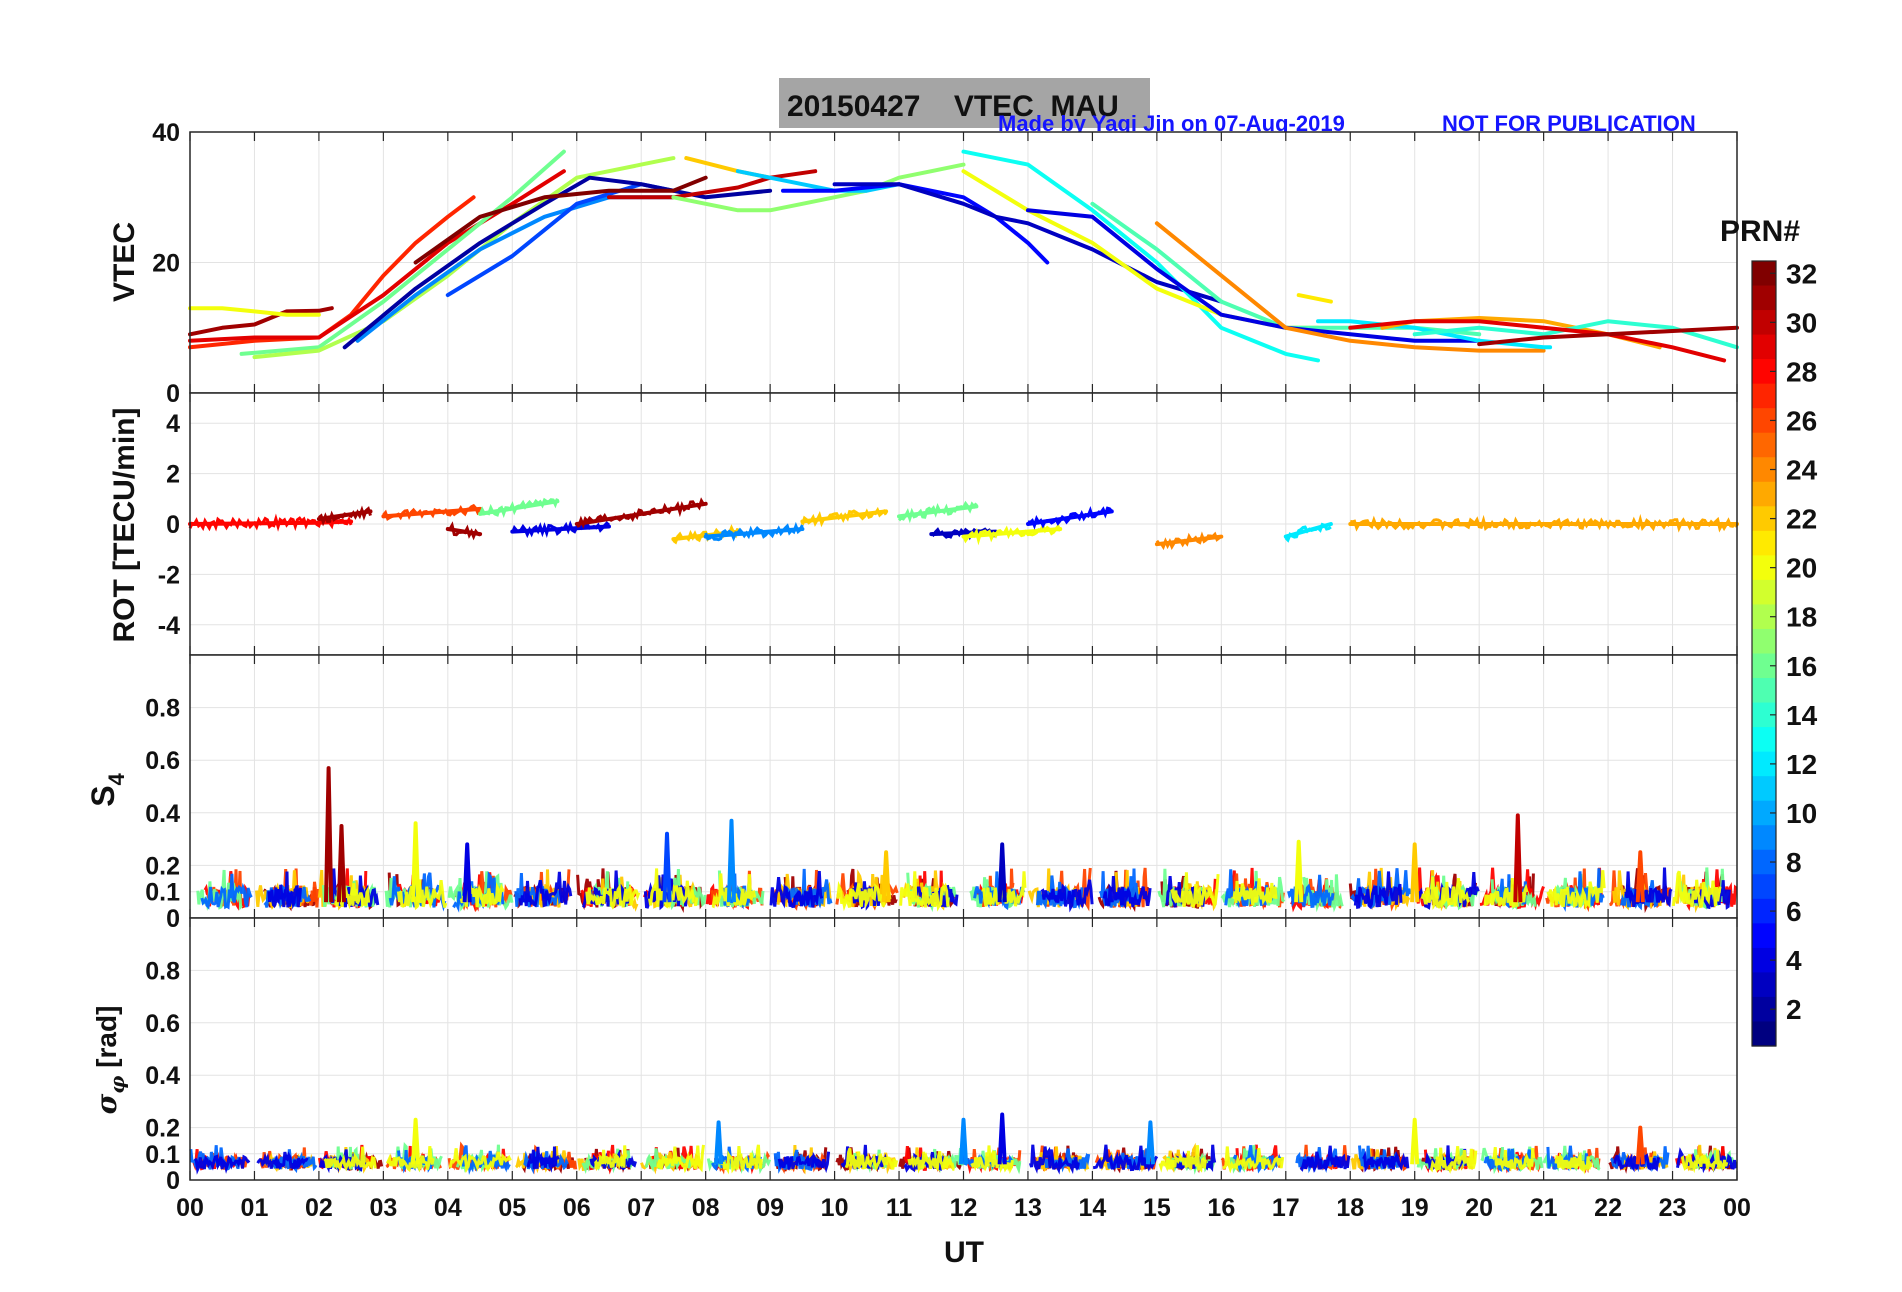 Image resolution: width=1902 pixels, height=1292 pixels. I want to click on colorbar-tick-label: 12, so click(1801, 764).